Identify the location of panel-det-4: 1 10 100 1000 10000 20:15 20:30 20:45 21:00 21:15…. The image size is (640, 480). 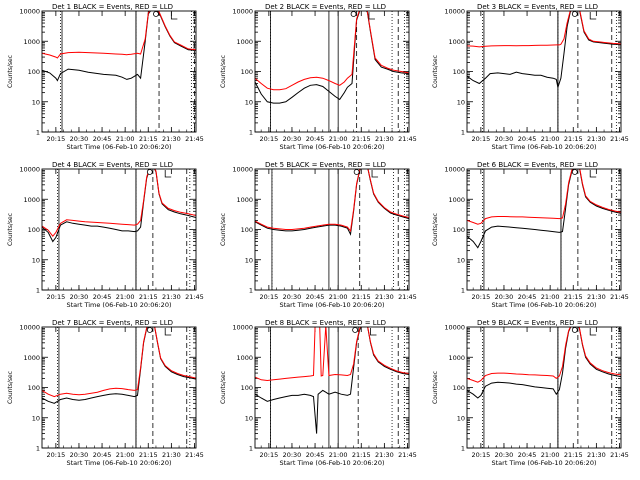
(105, 235).